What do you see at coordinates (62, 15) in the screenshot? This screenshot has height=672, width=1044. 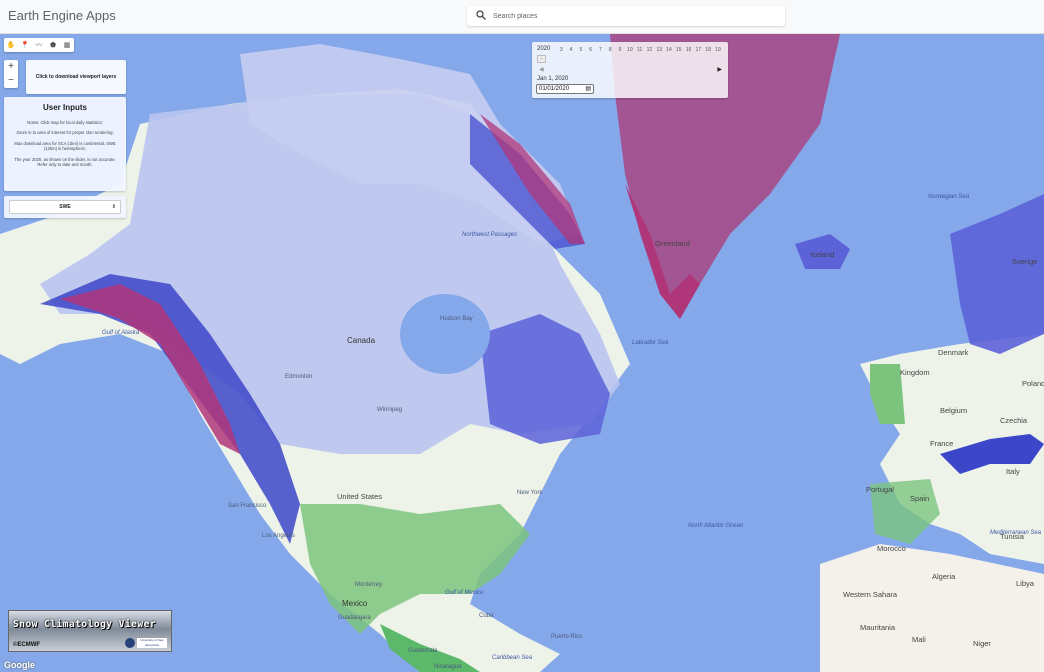 I see `app-title: Earth Engine Apps` at bounding box center [62, 15].